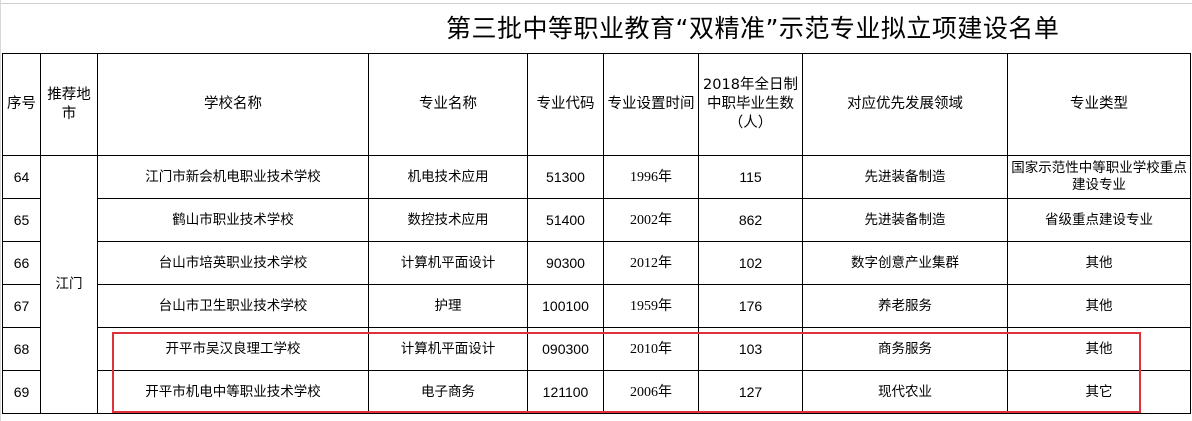 This screenshot has width=1192, height=421. I want to click on cell-school: 鹤山市职业技术学校, so click(233, 220).